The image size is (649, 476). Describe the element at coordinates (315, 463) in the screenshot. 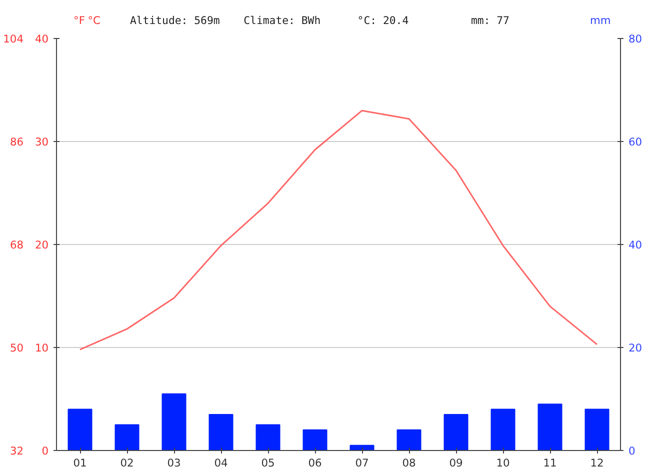

I see `x-tick-label: 06` at that location.